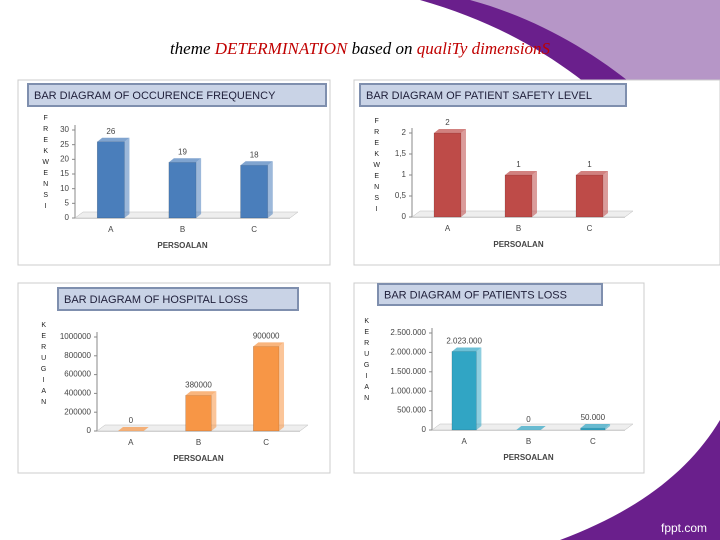  I want to click on y-tick-label: 25, so click(64, 144).